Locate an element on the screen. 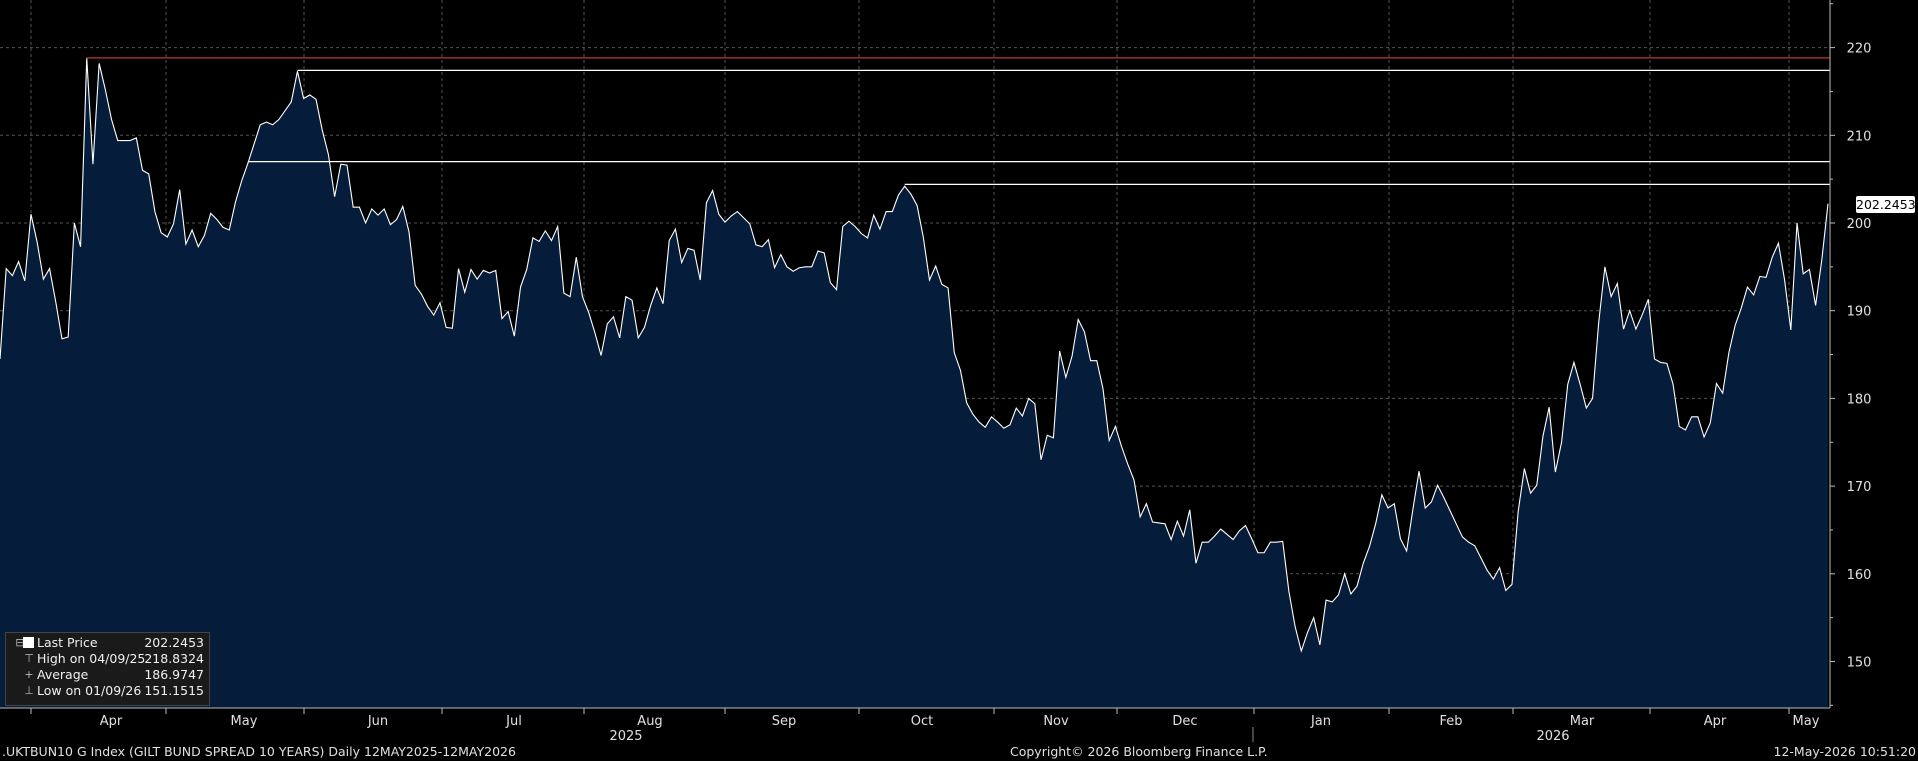  legend-row-low: ⊥ Low on 01/09/26 151.1515 is located at coordinates (107, 691).